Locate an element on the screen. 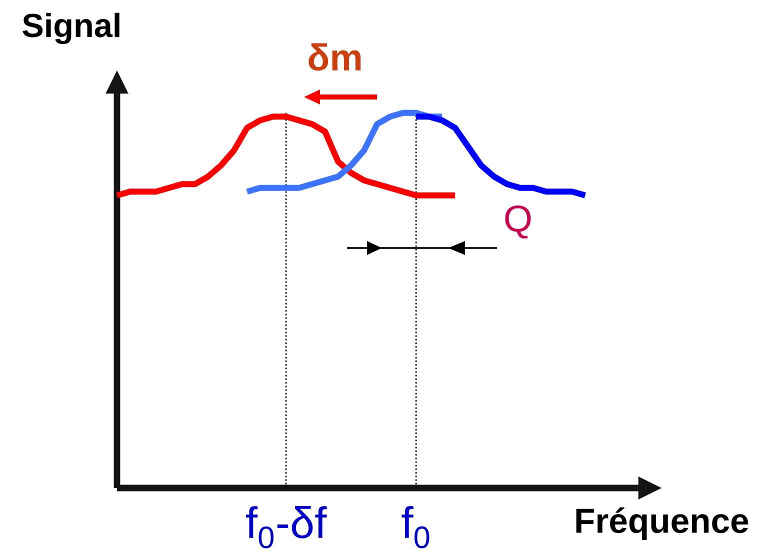 This screenshot has width=768, height=560. text: δm is located at coordinates (334, 57).